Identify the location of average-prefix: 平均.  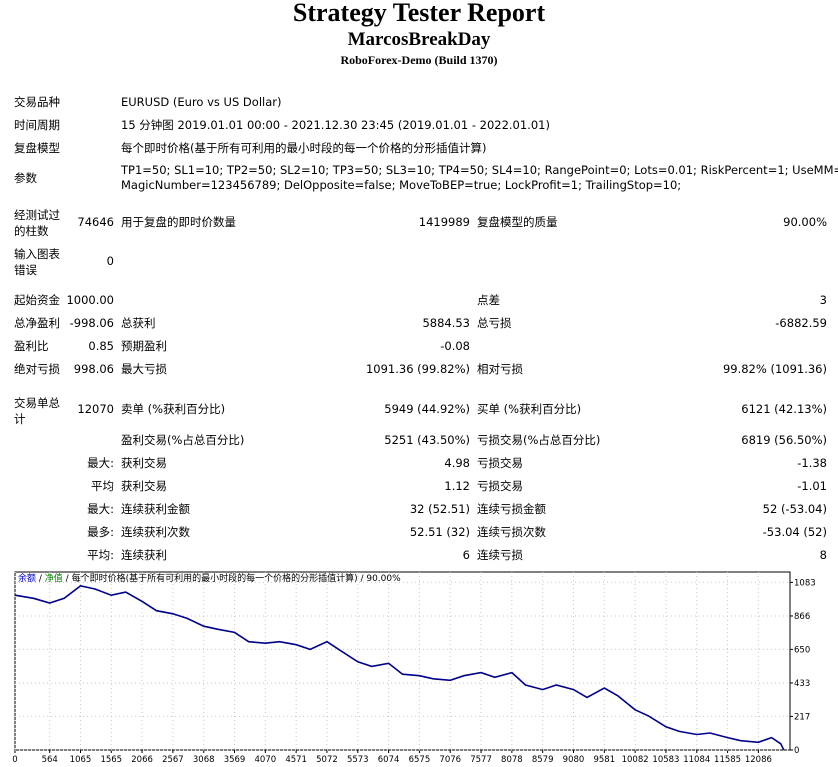
(102, 486).